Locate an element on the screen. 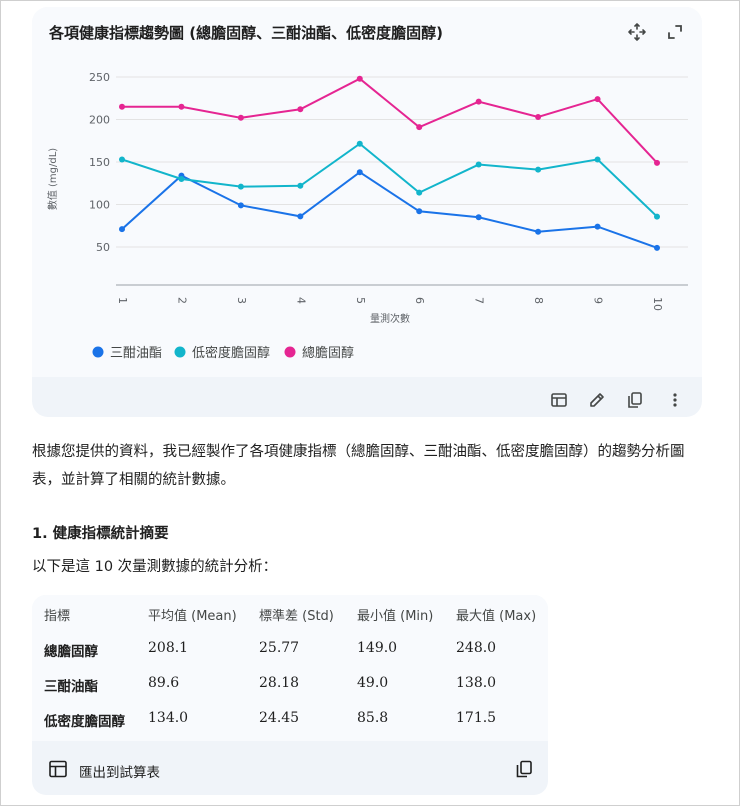 Image resolution: width=740 pixels, height=806 pixels. x-tick-label: 4 is located at coordinates (300, 300).